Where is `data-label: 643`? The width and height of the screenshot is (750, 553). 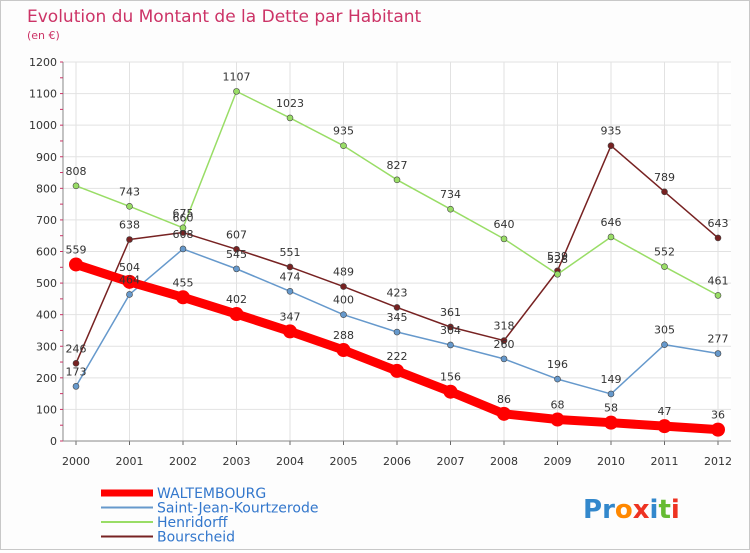 data-label: 643 is located at coordinates (718, 223).